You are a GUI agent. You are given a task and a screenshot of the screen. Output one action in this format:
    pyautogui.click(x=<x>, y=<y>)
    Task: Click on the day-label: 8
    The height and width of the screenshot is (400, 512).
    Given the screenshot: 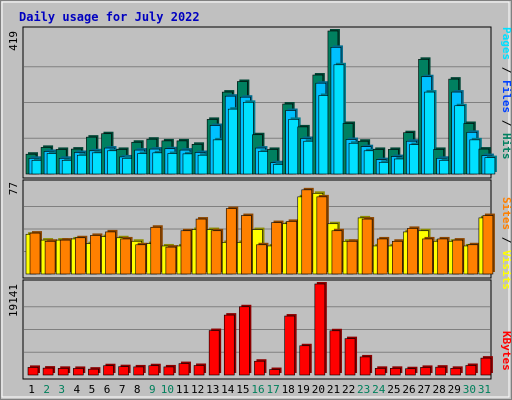 What is the action you would take?
    pyautogui.click(x=137, y=389)
    